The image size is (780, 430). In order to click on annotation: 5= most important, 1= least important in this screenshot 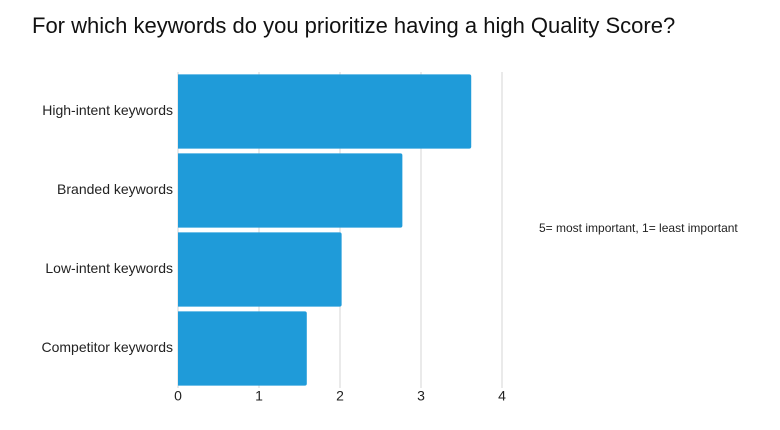, I will do `click(638, 228)`.